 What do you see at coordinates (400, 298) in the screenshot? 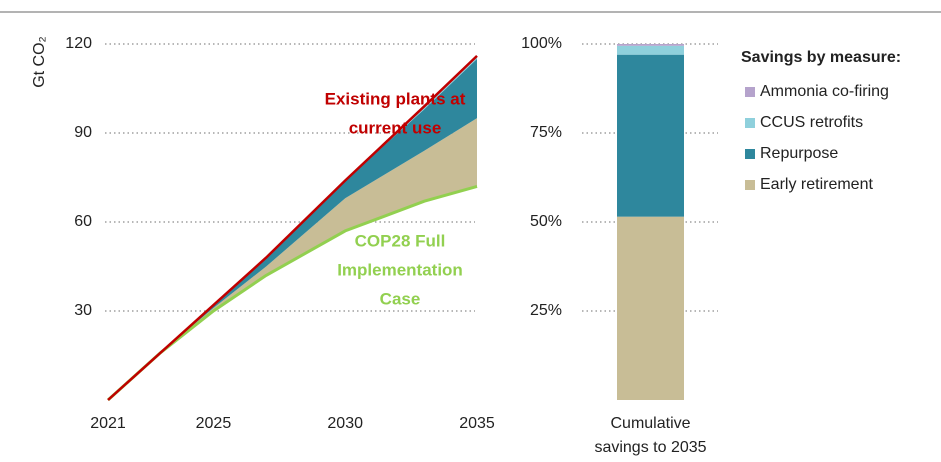
I see `line-annotation: Case` at bounding box center [400, 298].